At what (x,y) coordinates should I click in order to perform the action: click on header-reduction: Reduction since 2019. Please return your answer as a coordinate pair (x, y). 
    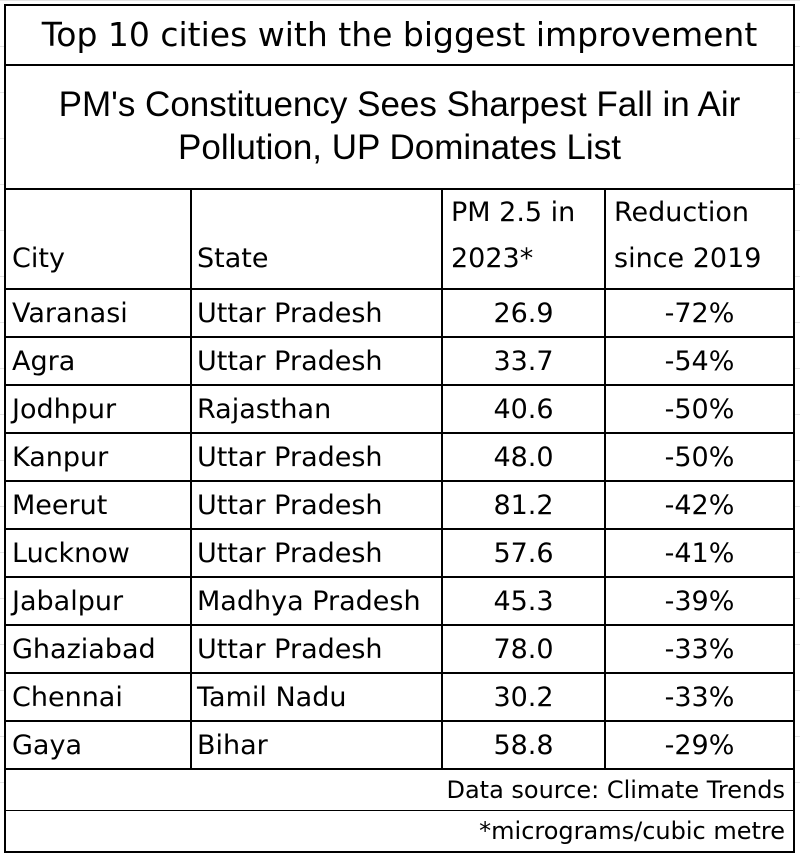
    Looking at the image, I should click on (699, 239).